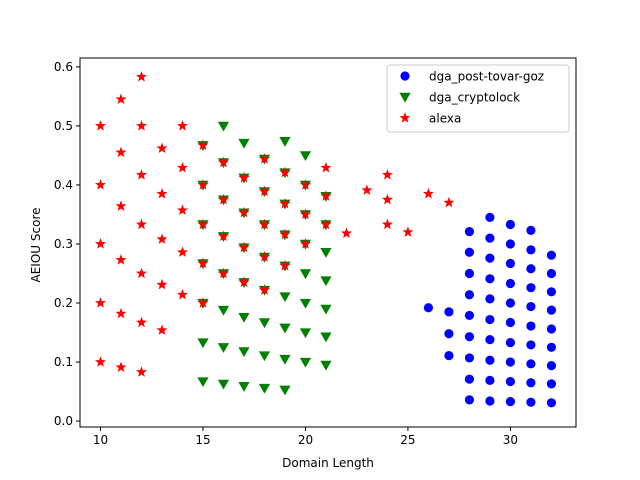 The image size is (640, 480). Describe the element at coordinates (67, 244) in the screenshot. I see `y-axis-ticks: 0.0 0.1 0.2 0.3 0.4 0.5 0.6` at that location.